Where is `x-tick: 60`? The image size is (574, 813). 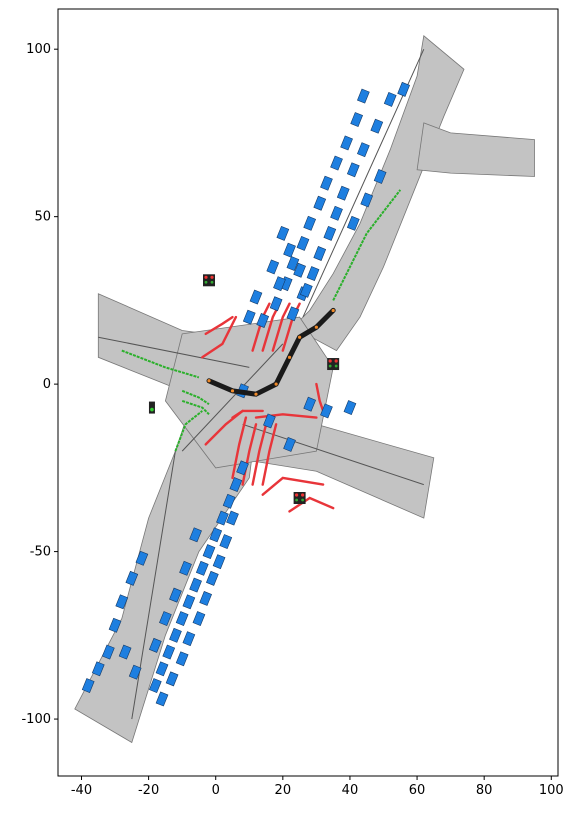 x-tick: 60 is located at coordinates (417, 787).